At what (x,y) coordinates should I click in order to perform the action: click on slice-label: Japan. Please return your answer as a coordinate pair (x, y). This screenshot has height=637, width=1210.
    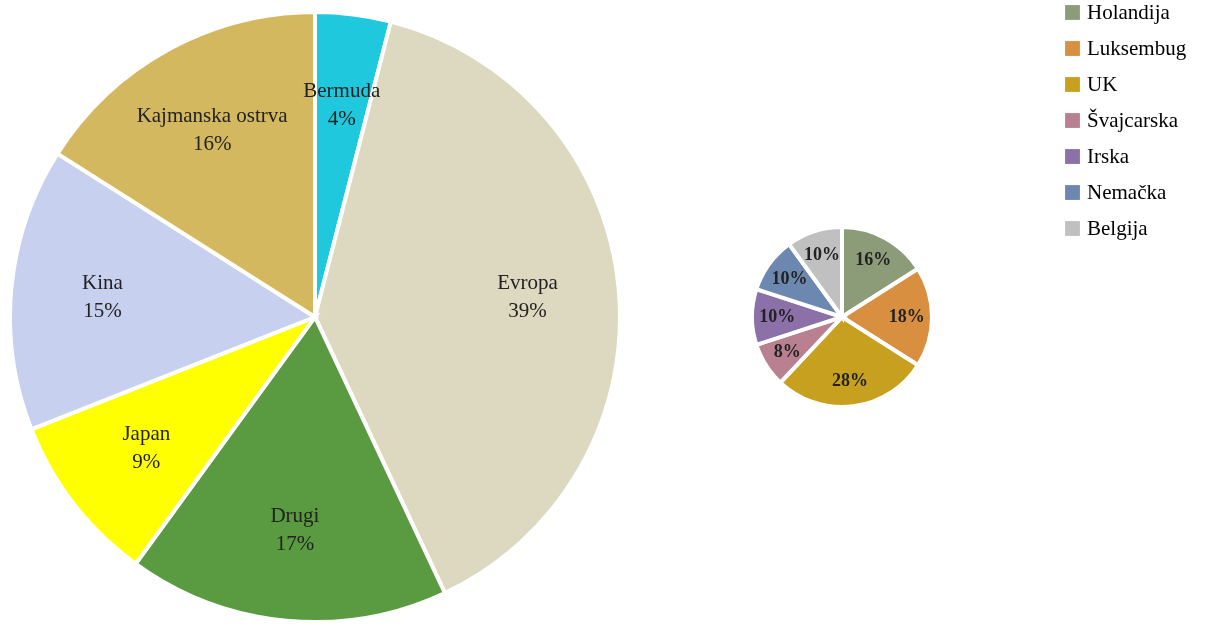
    Looking at the image, I should click on (146, 432).